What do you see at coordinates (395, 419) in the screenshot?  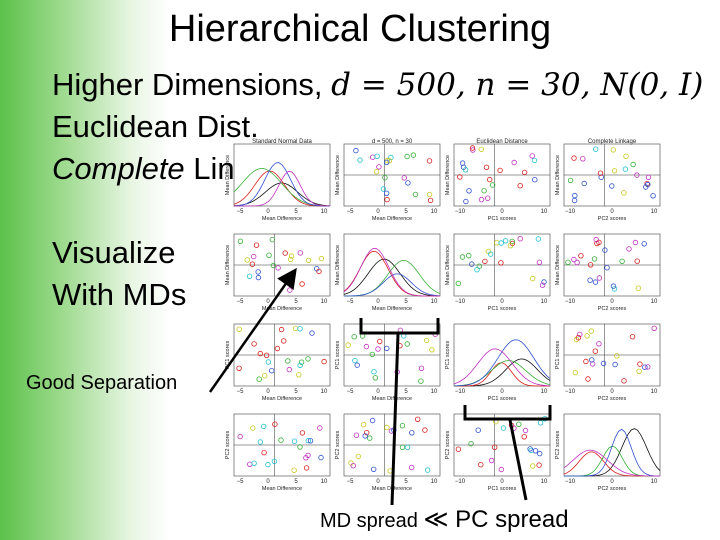 I see `md-spread-pointer` at bounding box center [395, 419].